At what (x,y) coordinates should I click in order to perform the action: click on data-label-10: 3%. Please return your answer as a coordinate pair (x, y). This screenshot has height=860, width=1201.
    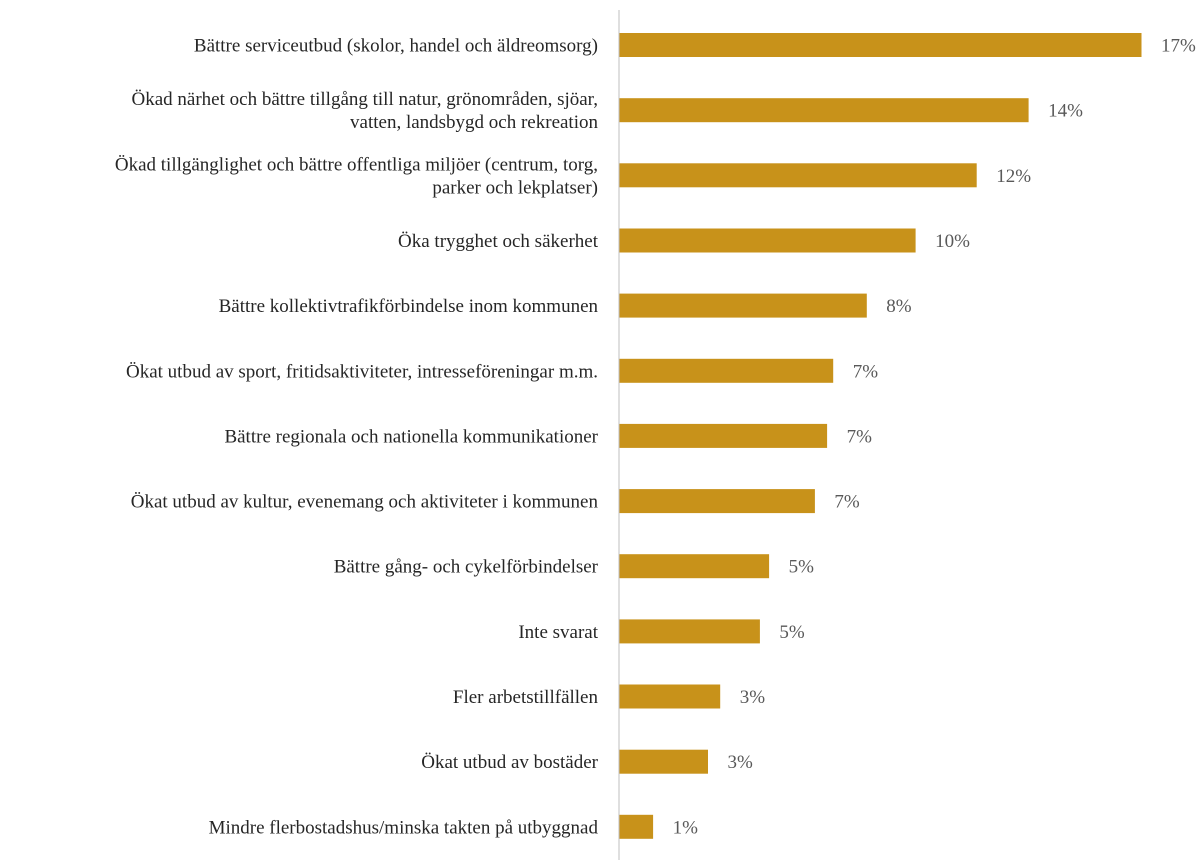
    Looking at the image, I should click on (753, 697).